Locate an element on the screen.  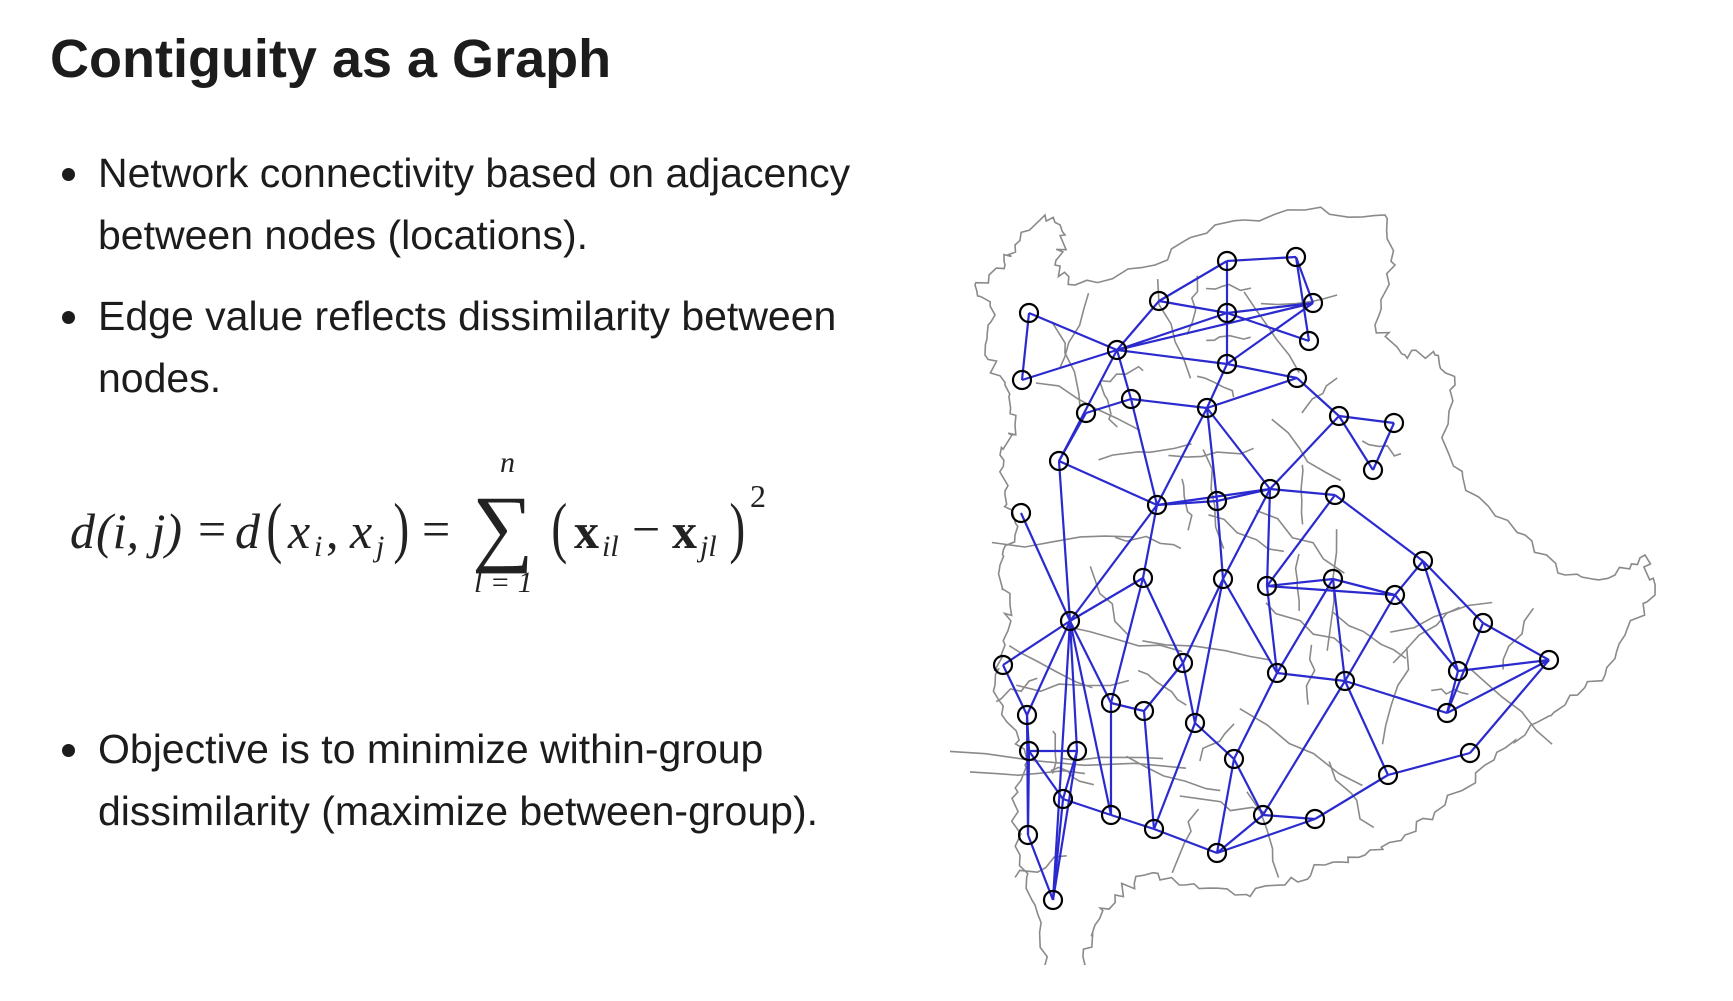
formula-mid-sub1: i is located at coordinates (318, 546).